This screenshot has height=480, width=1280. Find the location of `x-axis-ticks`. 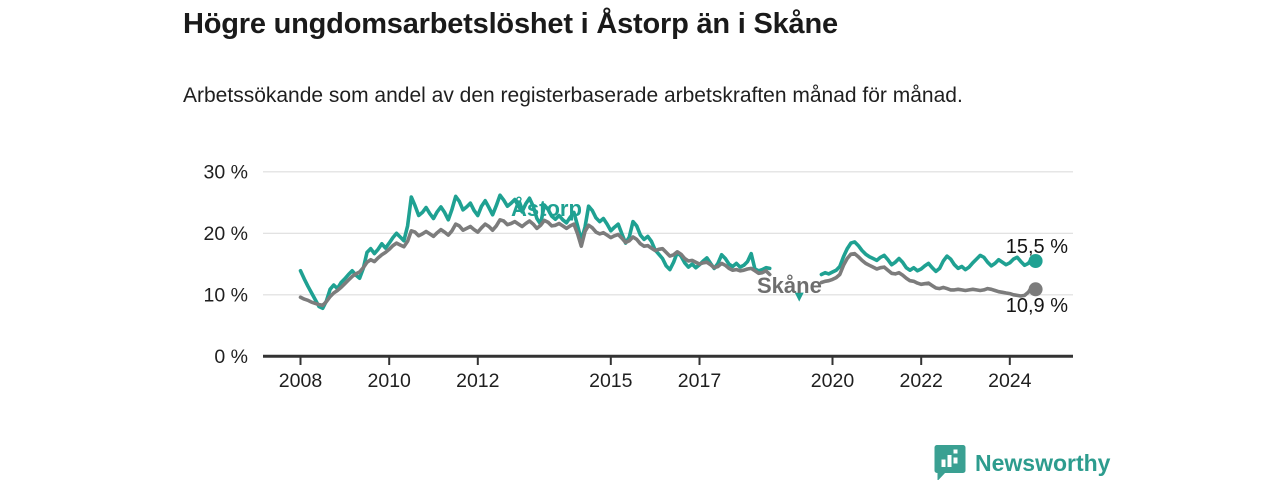

x-axis-ticks is located at coordinates (655, 361).